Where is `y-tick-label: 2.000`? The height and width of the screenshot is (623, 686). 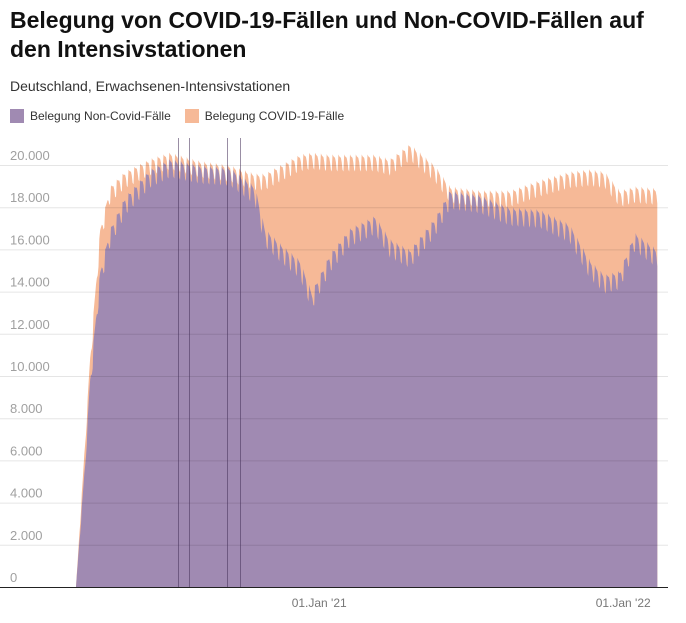 y-tick-label: 2.000 is located at coordinates (26, 535).